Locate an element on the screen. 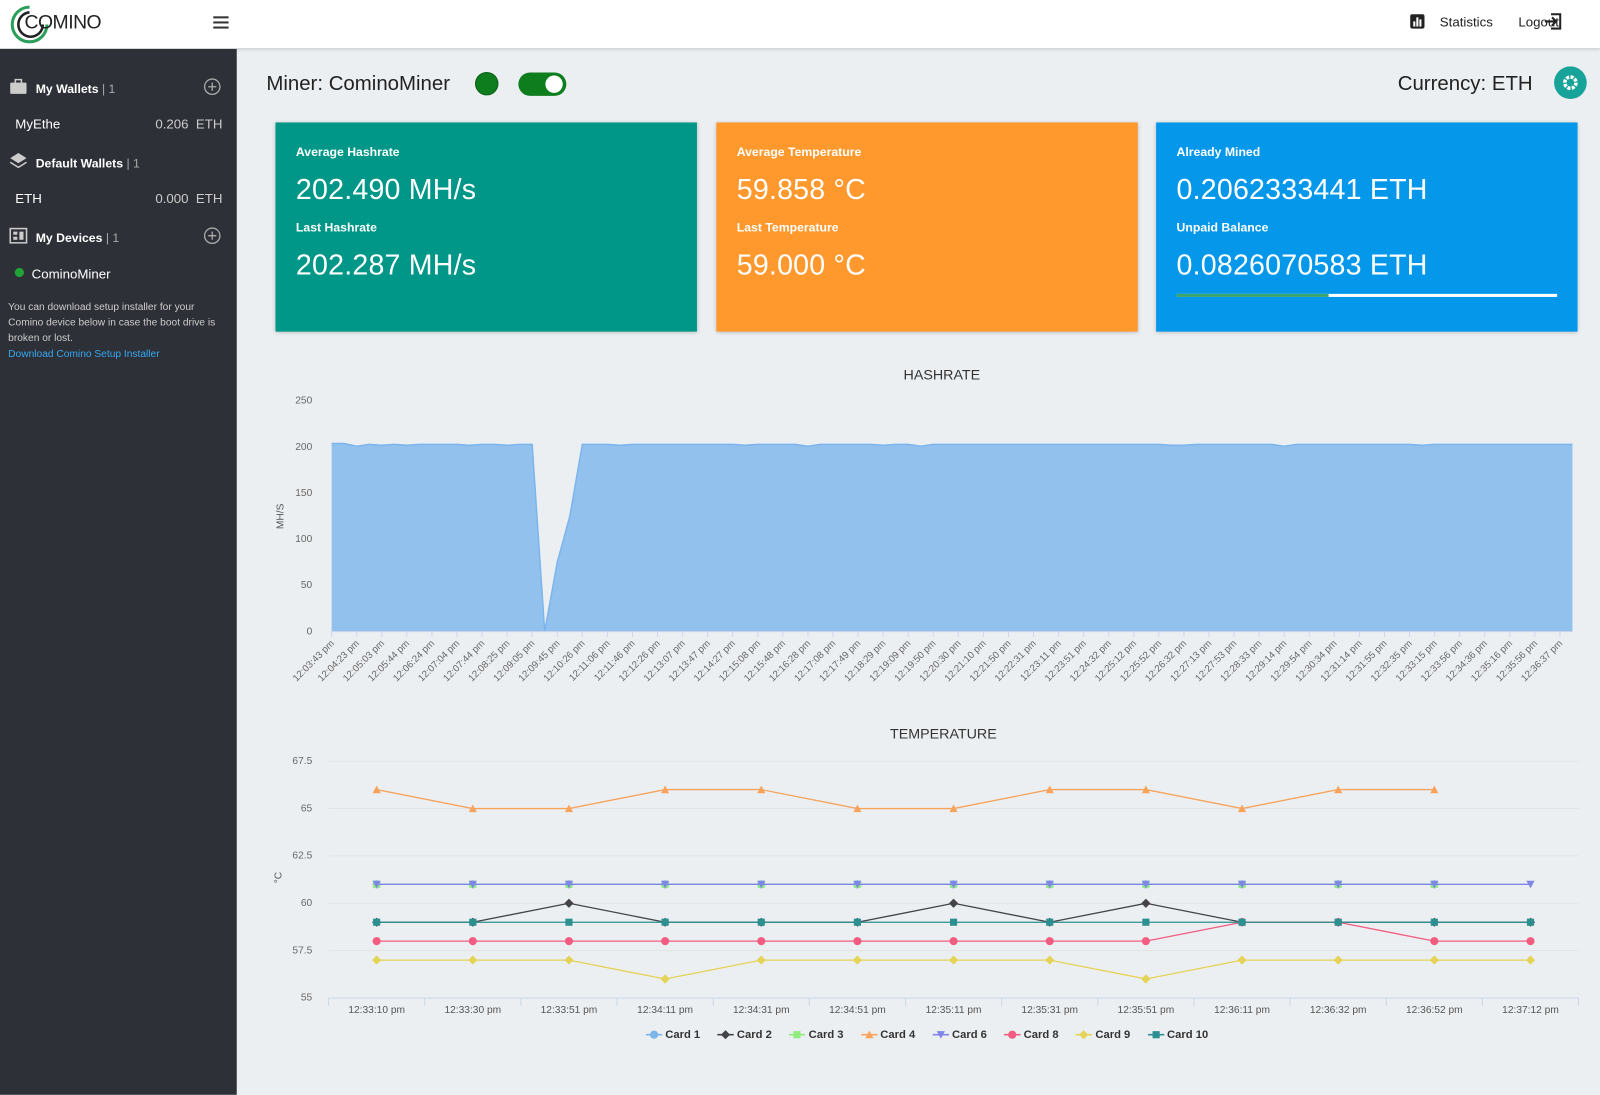 The height and width of the screenshot is (1095, 1600). x-tick-label: 12:34:51 pm is located at coordinates (857, 1010).